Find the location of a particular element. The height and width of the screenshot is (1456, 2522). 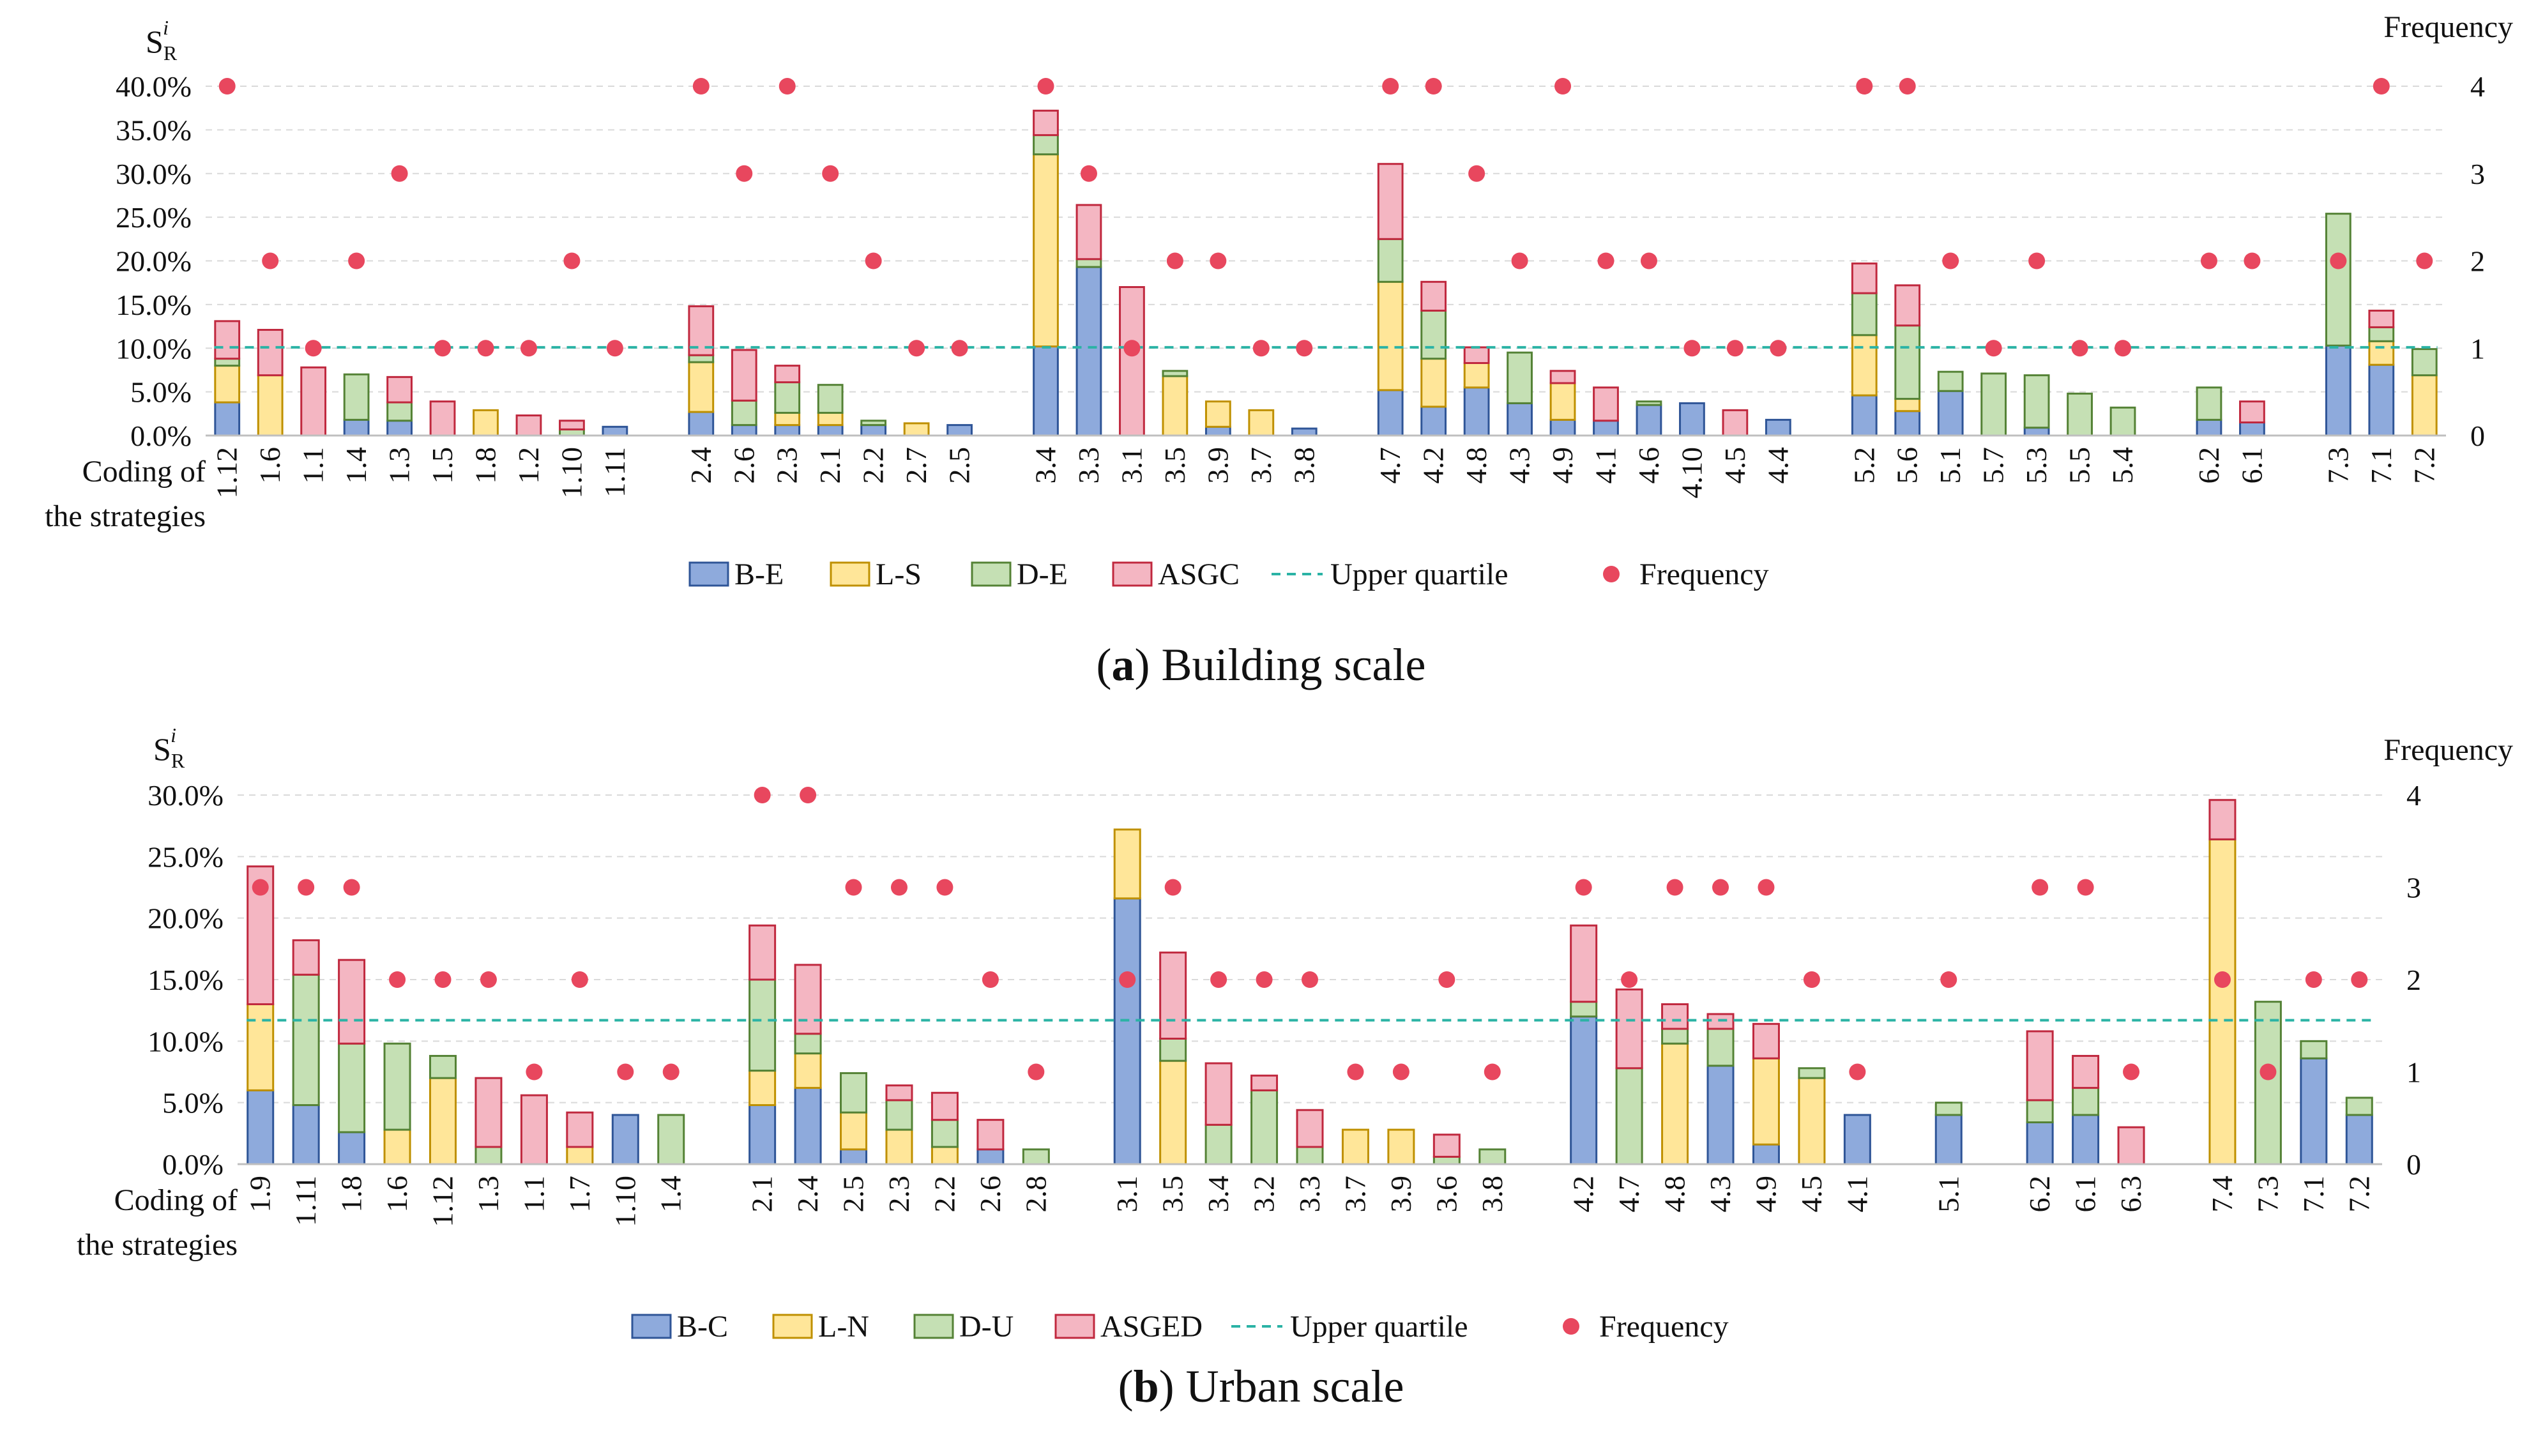

x-tick-label: 4.5 is located at coordinates (1735, 465).